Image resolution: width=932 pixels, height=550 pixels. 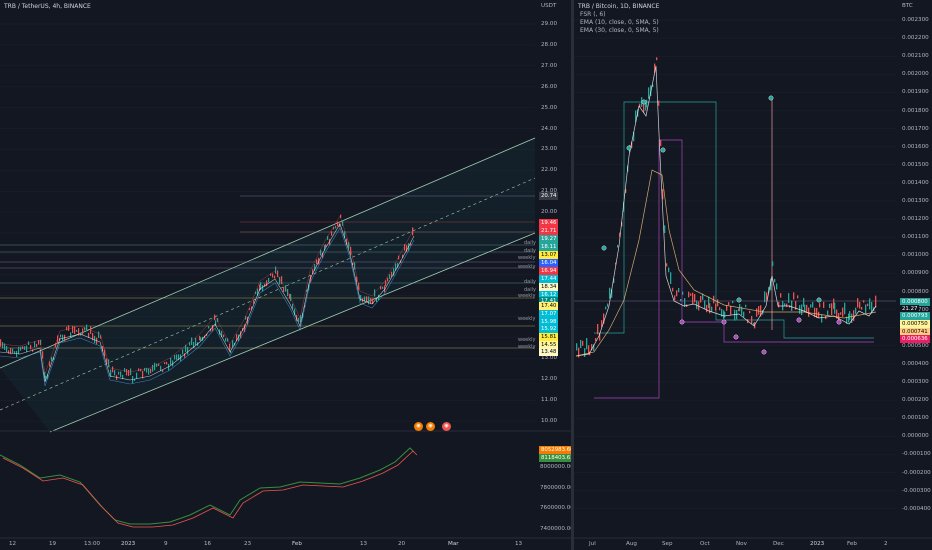 I want to click on price-tag: 16.04, so click(x=549, y=263).